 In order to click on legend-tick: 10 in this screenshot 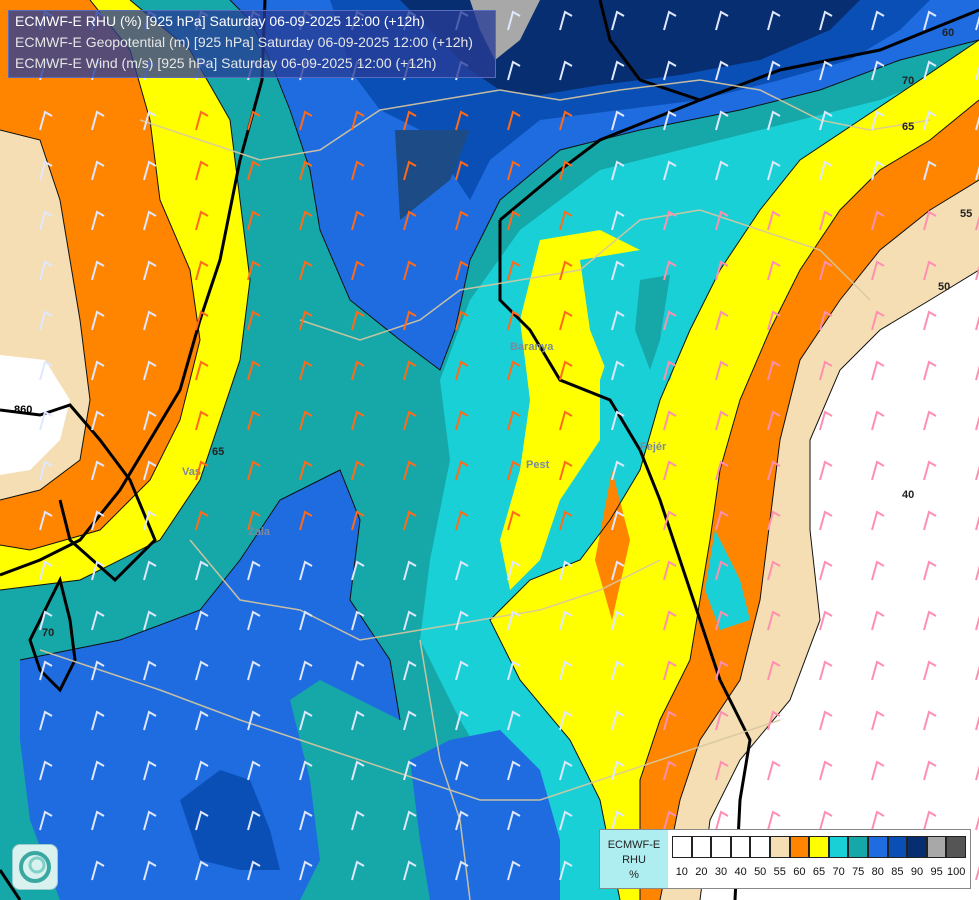, I will do `click(681, 872)`.